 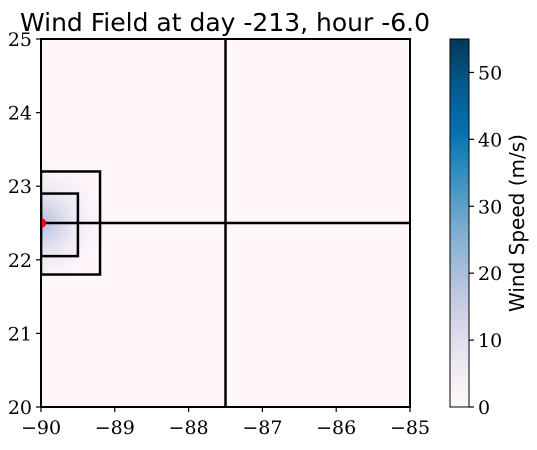 I want to click on x-tick-label: −89, so click(x=115, y=428).